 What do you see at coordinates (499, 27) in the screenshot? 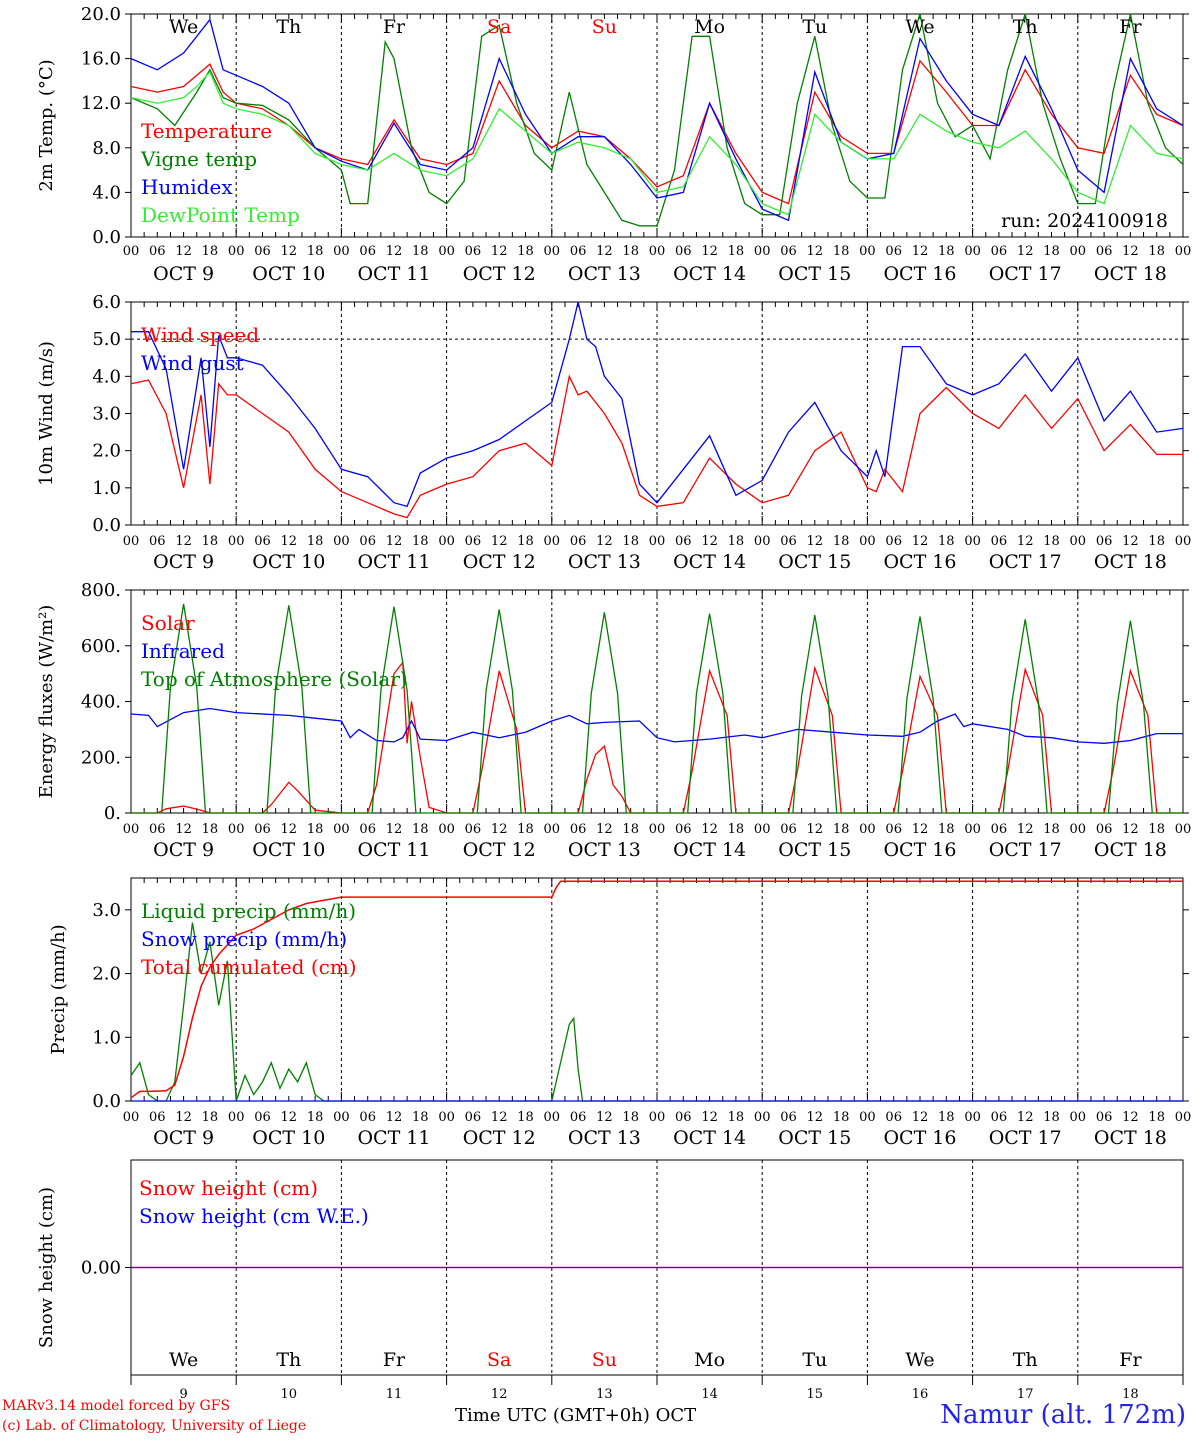
I see `weekday-label: Sa` at bounding box center [499, 27].